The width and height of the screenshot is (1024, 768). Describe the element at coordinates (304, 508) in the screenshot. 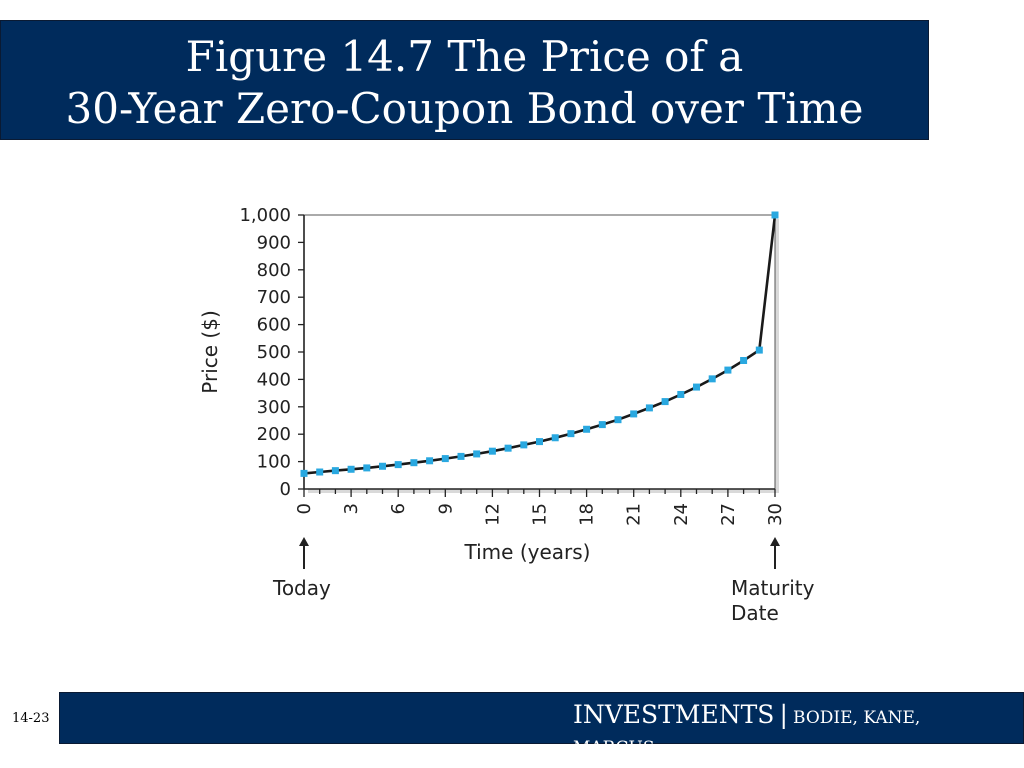

I see `x-tick-label: 0` at that location.